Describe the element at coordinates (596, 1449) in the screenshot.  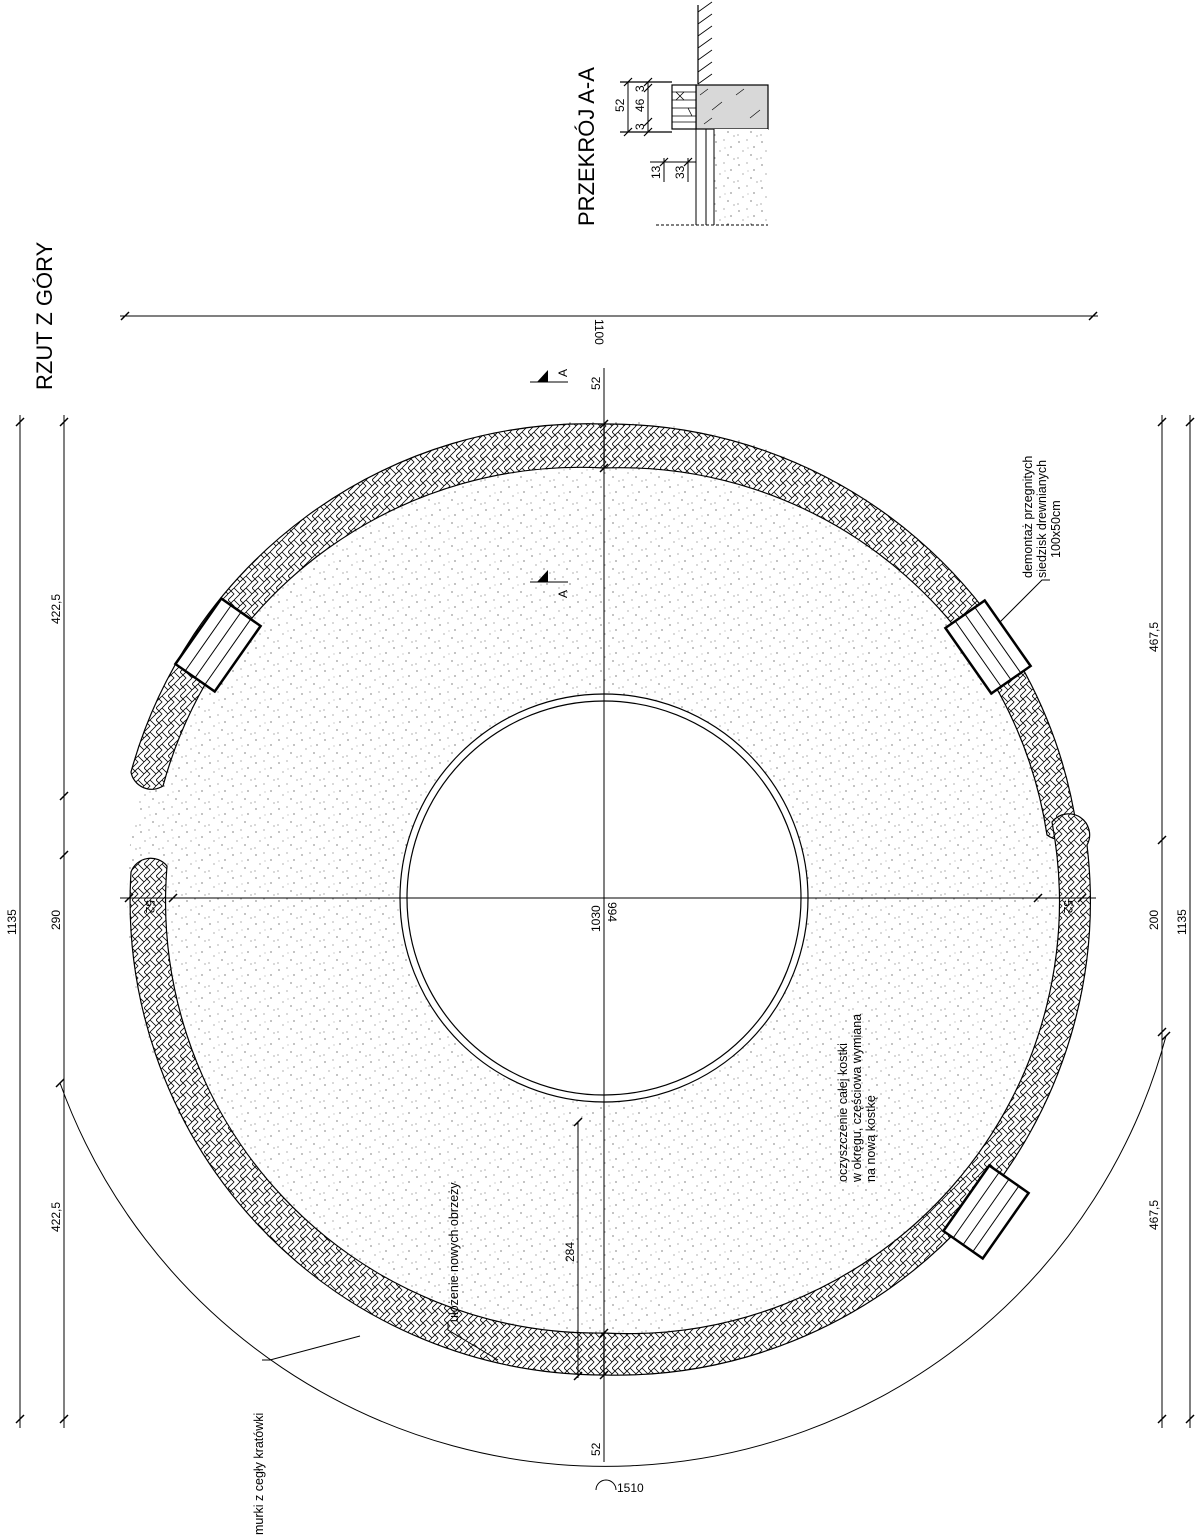
I see `dim-wall-bottom: 52` at that location.